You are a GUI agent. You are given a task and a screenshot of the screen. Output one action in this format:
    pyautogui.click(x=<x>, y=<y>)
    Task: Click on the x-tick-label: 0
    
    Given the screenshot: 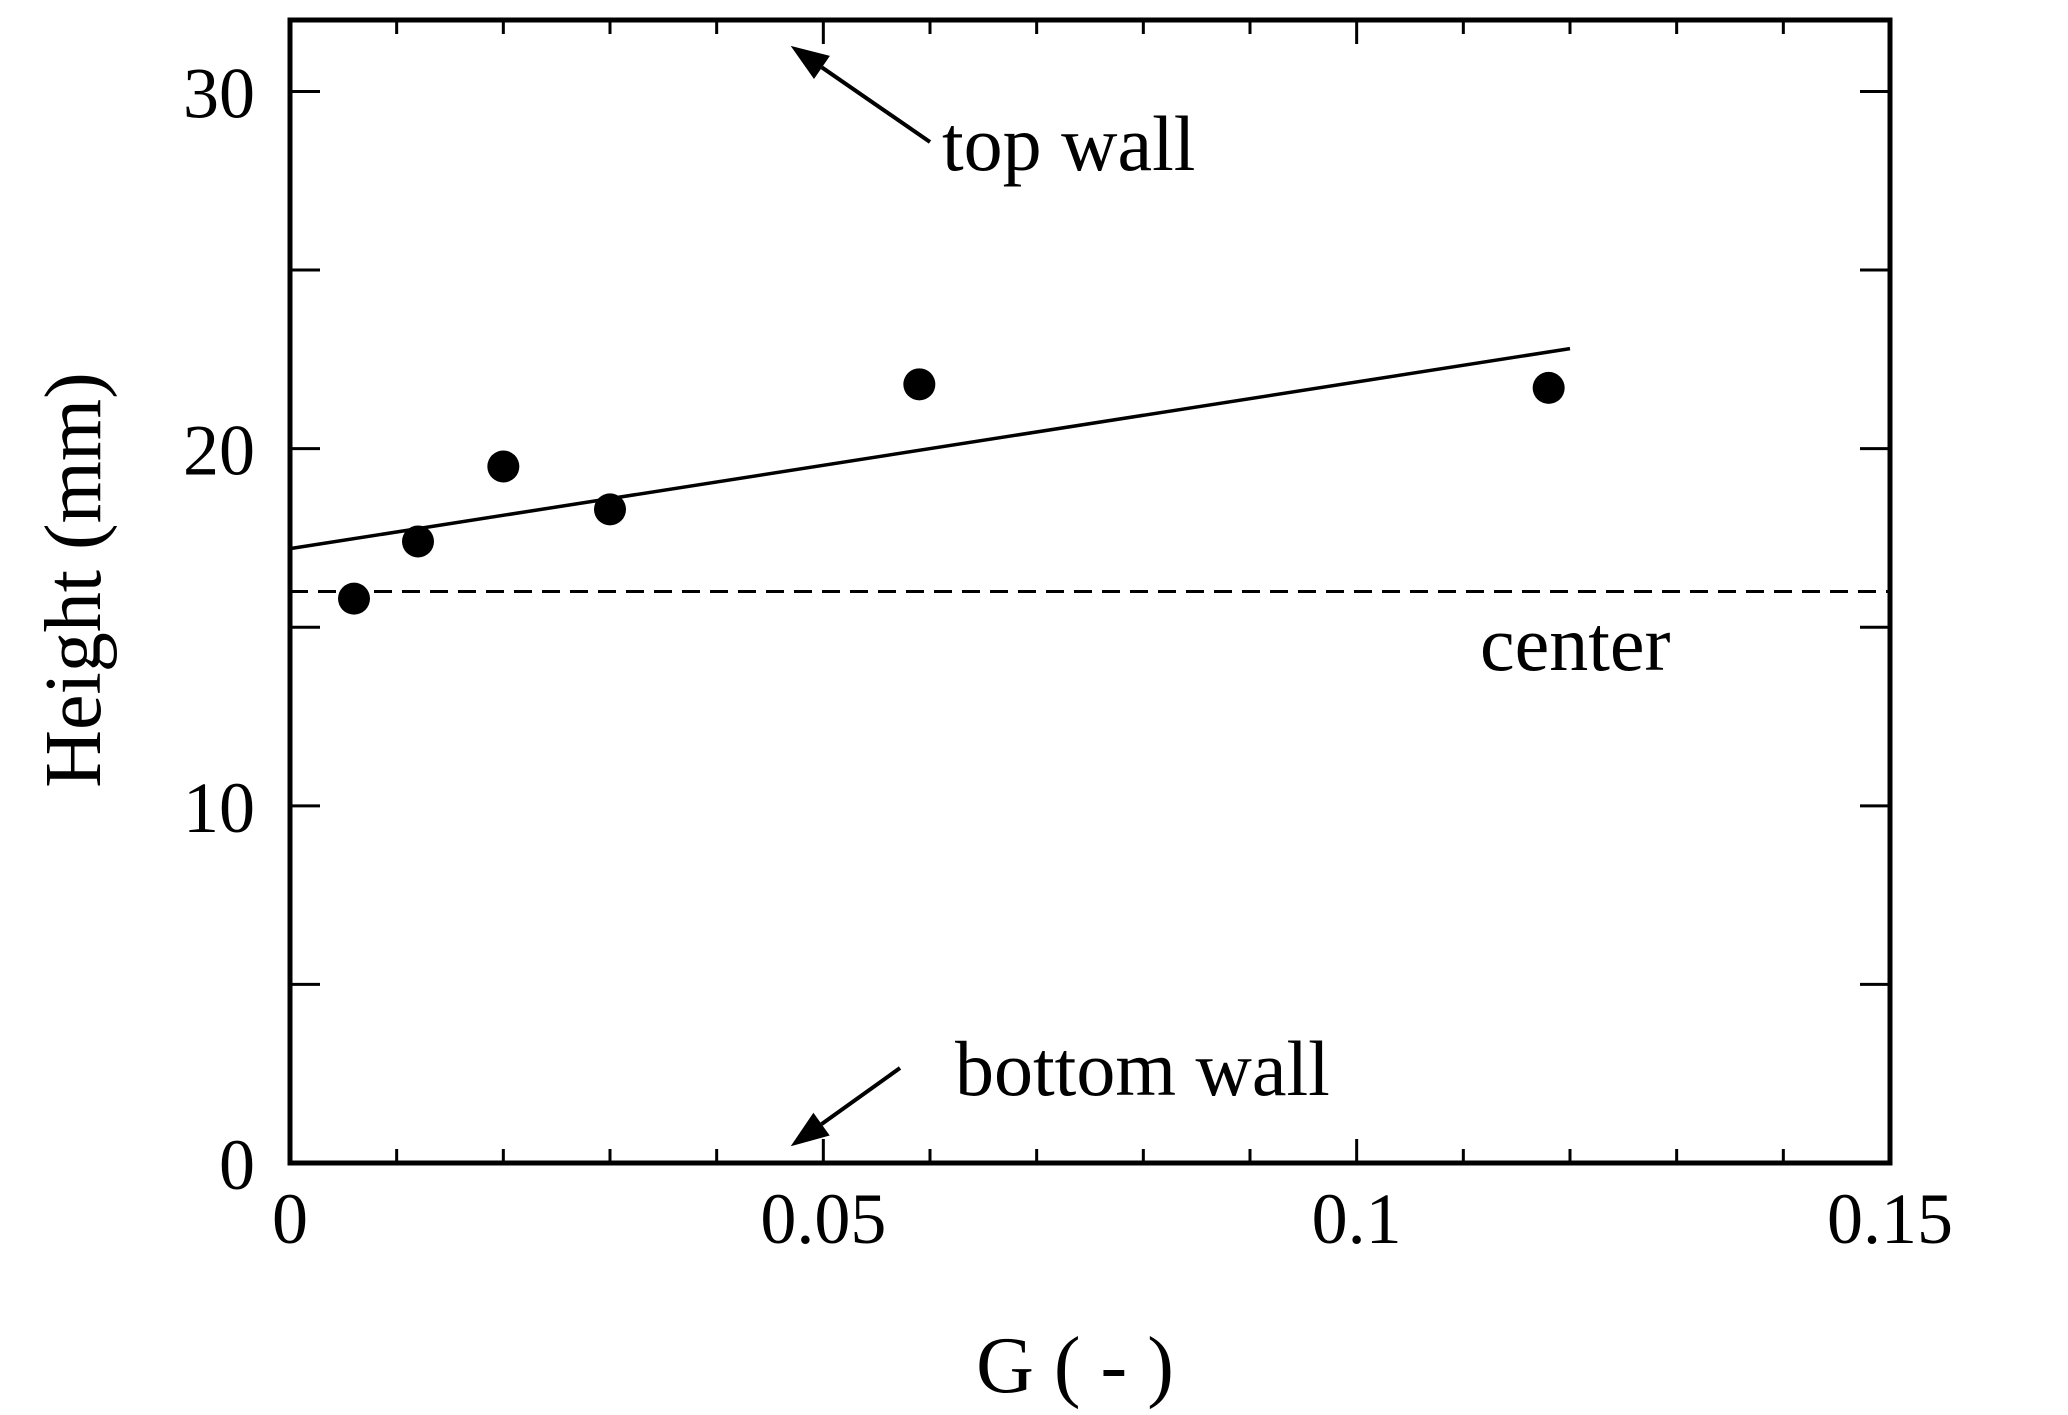 What is the action you would take?
    pyautogui.click(x=290, y=1219)
    